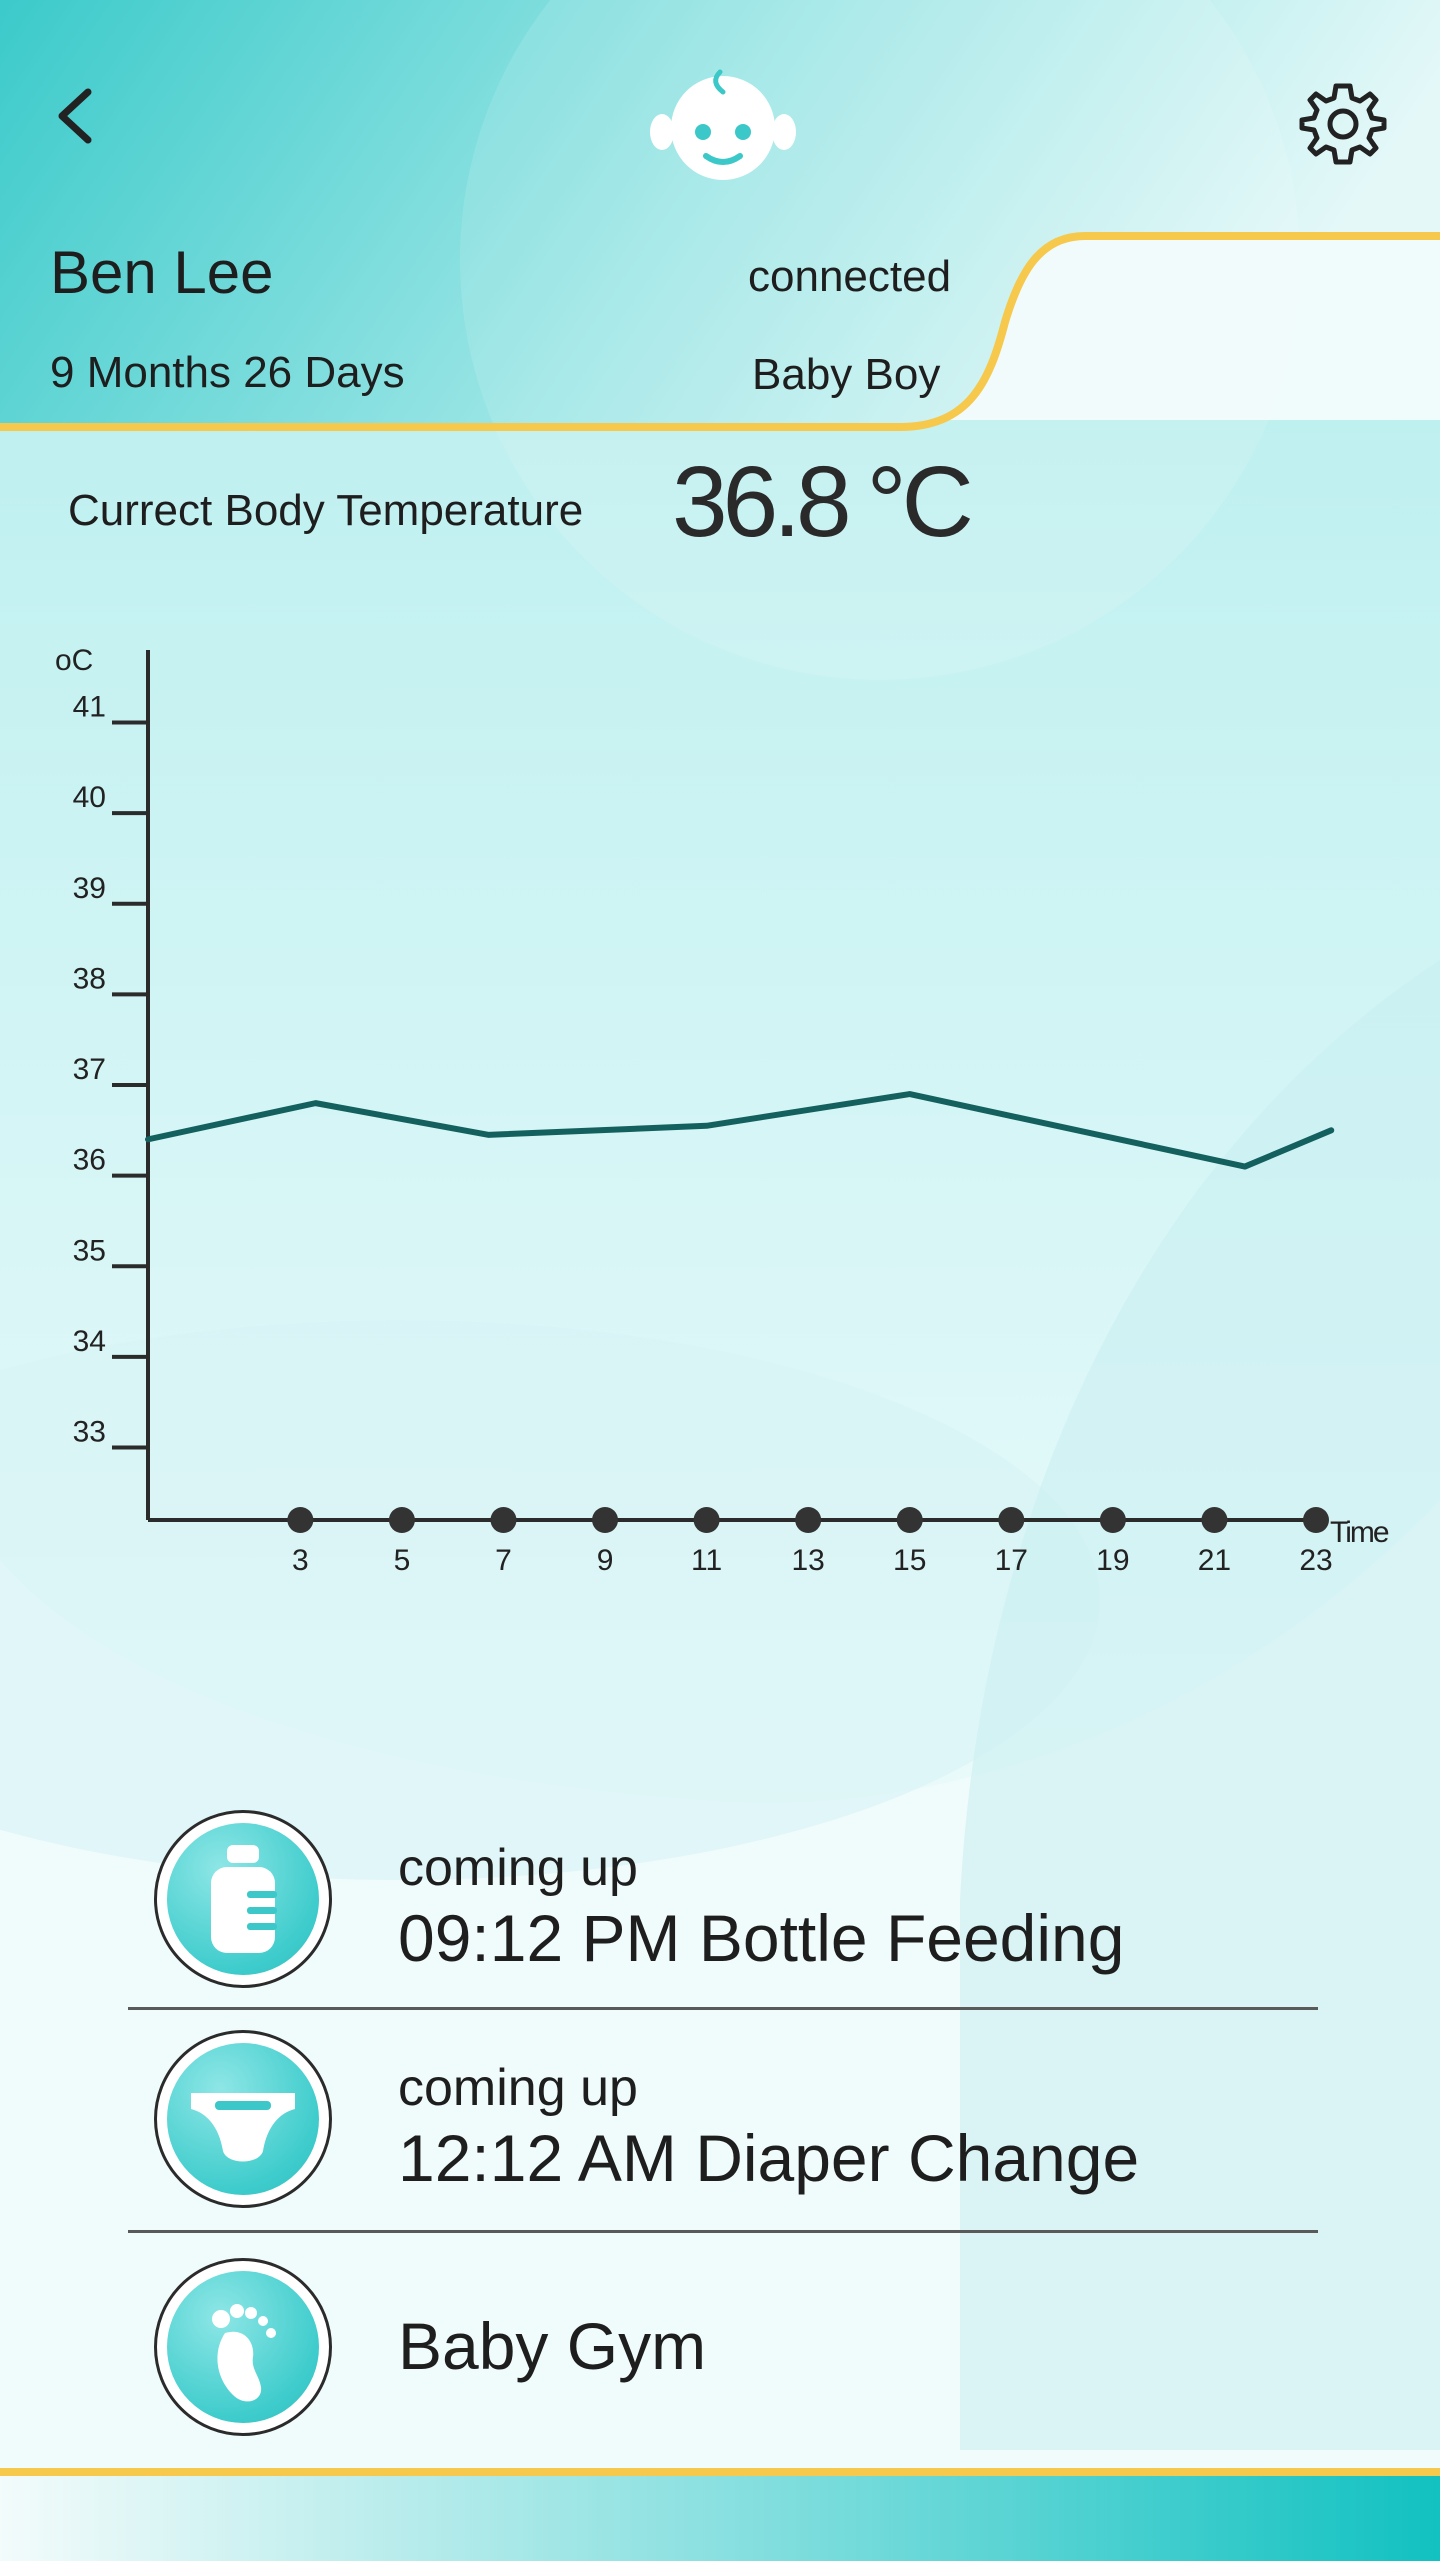 The image size is (1440, 2561). What do you see at coordinates (402, 1560) in the screenshot?
I see `x-tick-label: 5` at bounding box center [402, 1560].